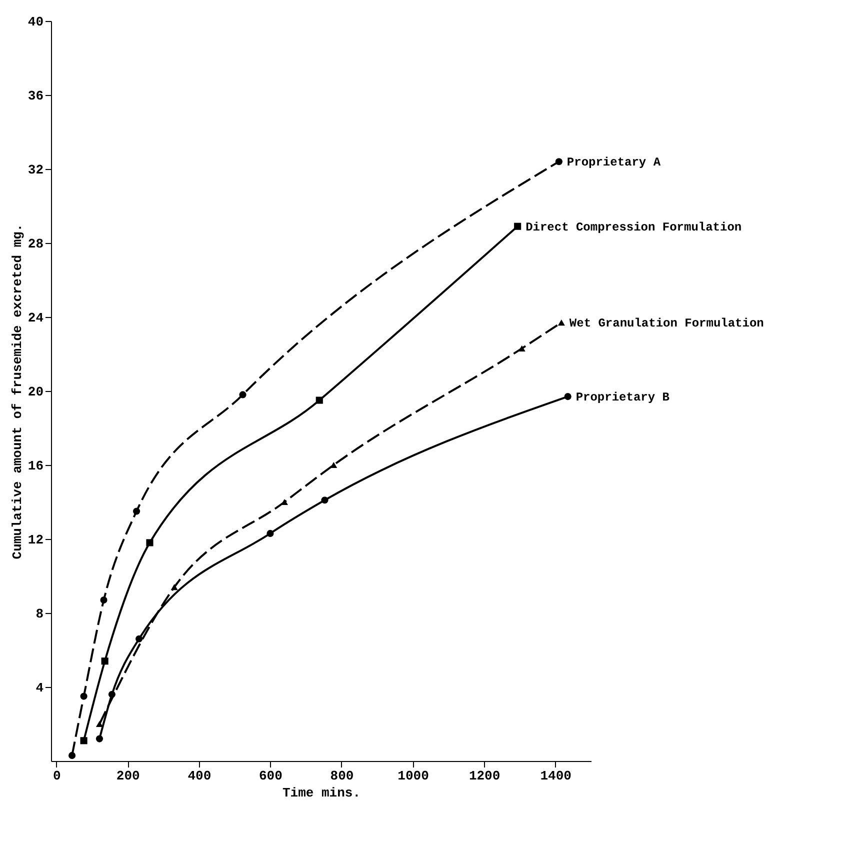  Describe the element at coordinates (623, 397) in the screenshot. I see `series-label: Proprietary B` at that location.